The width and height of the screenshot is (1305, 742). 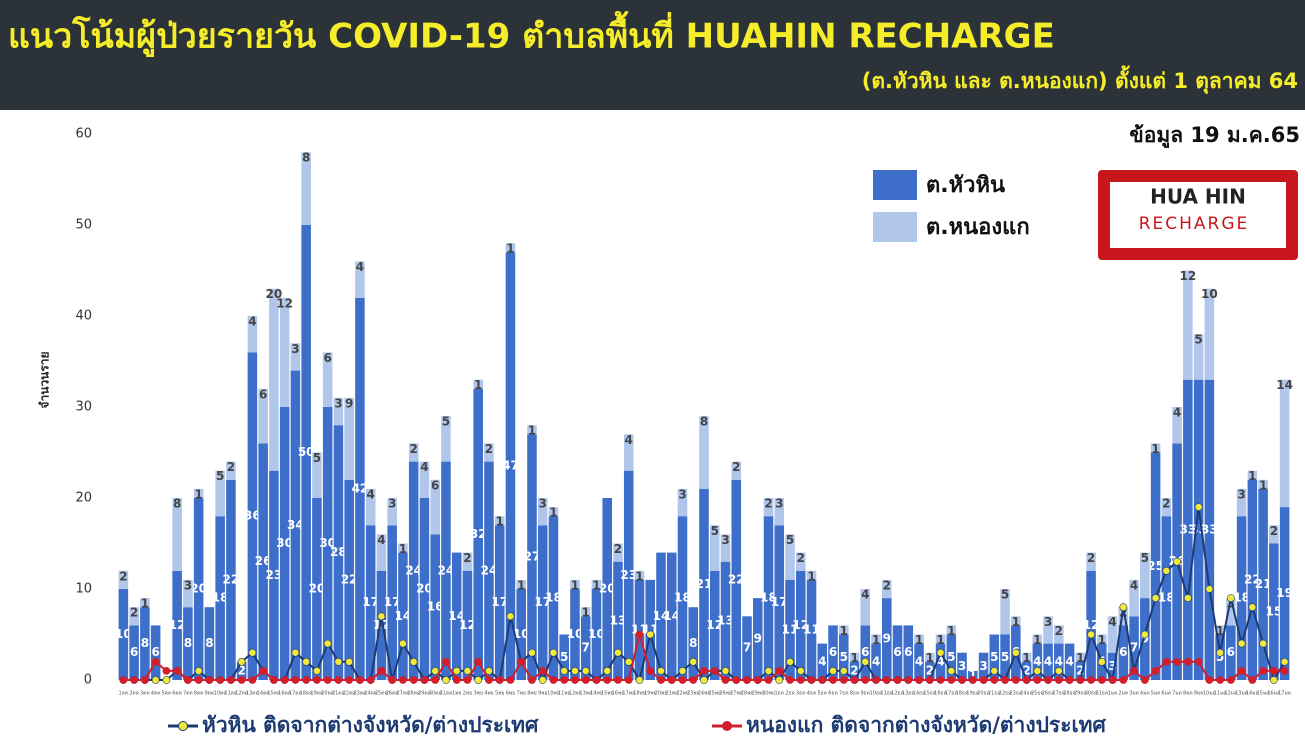 I want to click on data-label: 24, so click(x=489, y=570).